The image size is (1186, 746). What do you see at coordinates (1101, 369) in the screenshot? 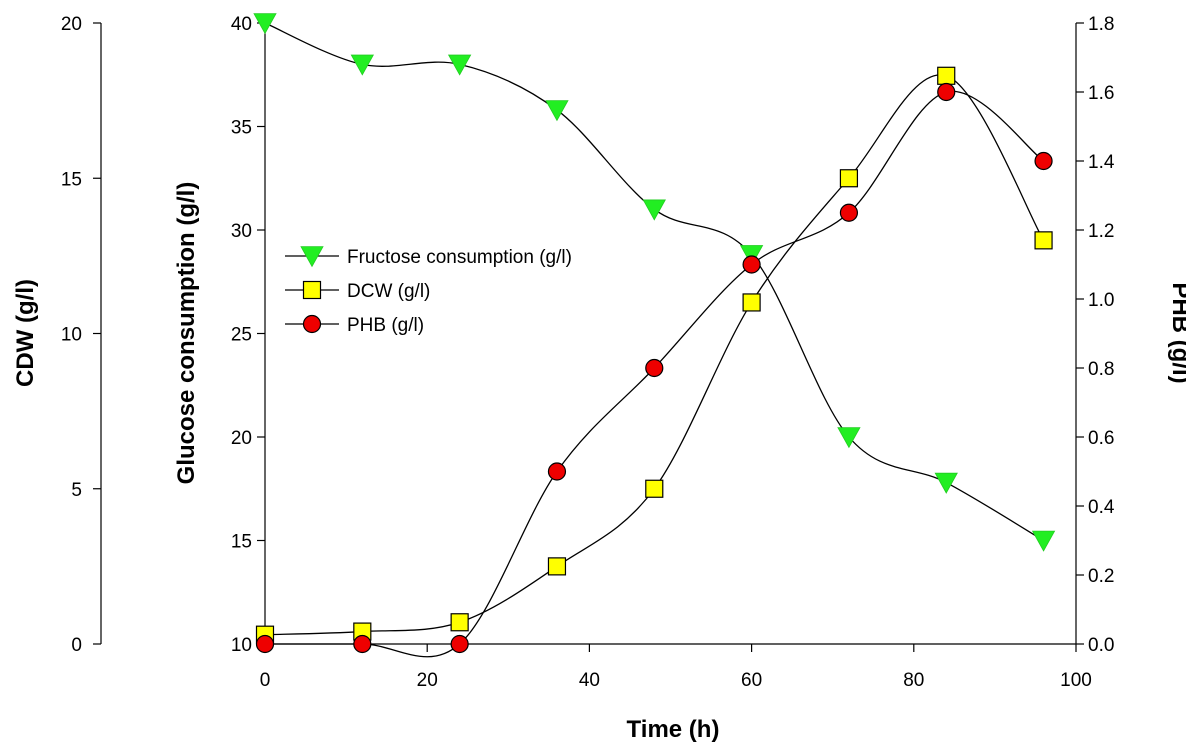
I see `phb-tick-label: 0.8` at bounding box center [1101, 369].